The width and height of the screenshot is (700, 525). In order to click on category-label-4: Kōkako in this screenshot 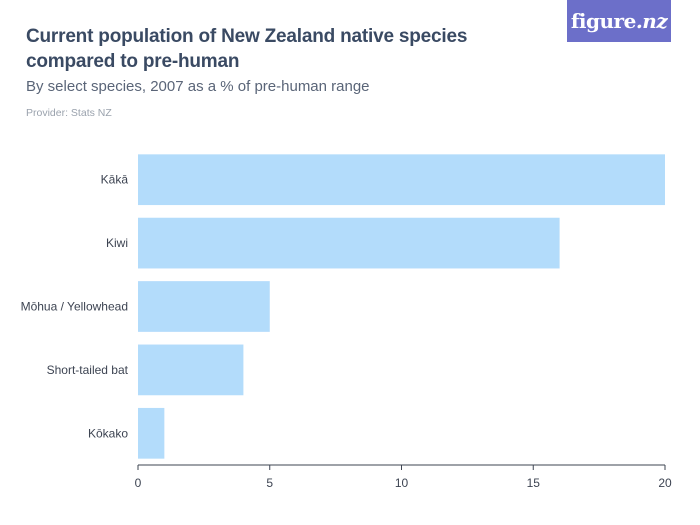, I will do `click(108, 433)`.